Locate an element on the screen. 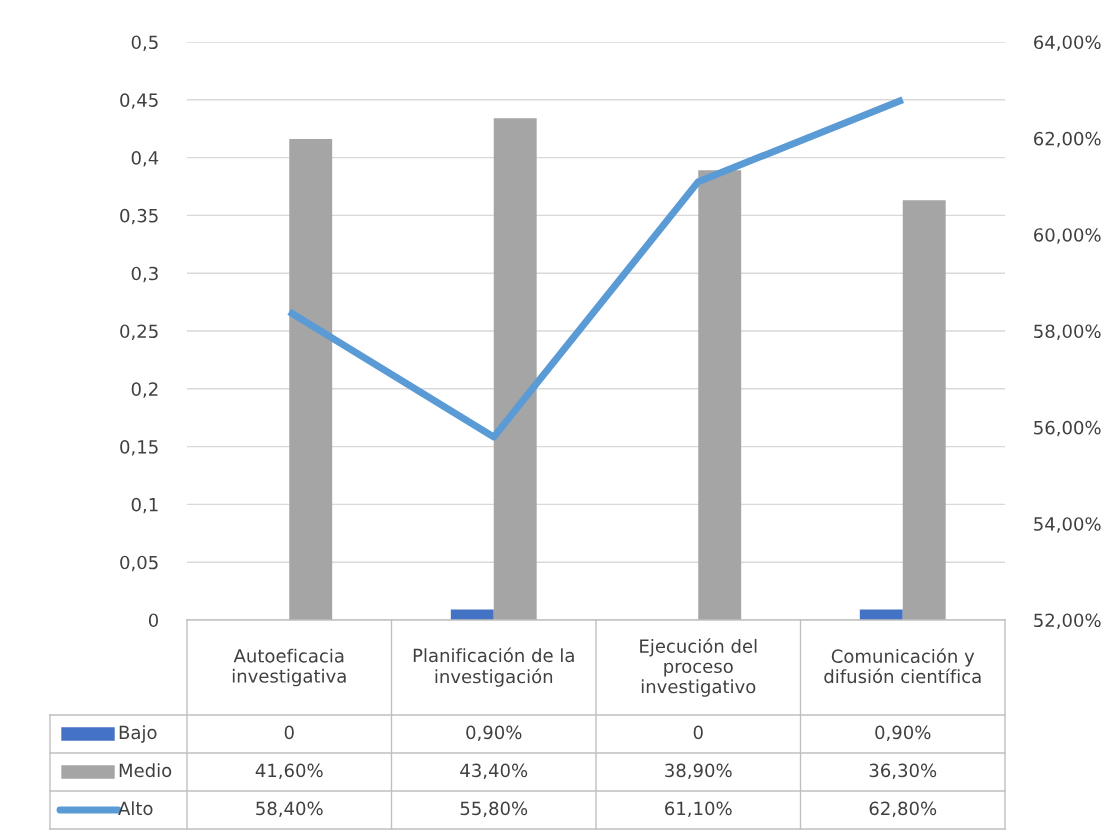 This screenshot has width=1105, height=837. data-label: 55,80% is located at coordinates (494, 809).